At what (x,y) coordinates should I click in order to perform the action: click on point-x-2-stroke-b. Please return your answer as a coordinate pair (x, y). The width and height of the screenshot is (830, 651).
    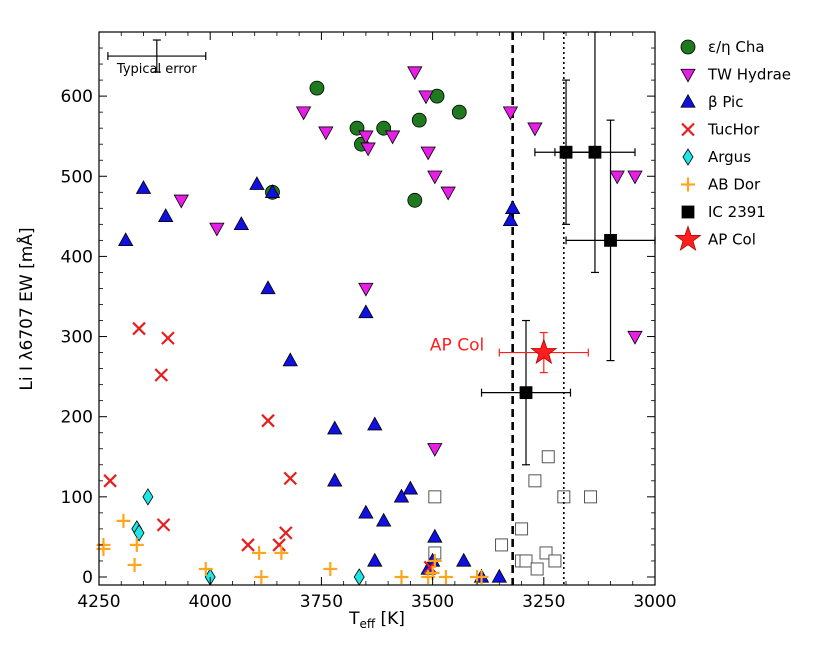
    Looking at the image, I should click on (161, 375).